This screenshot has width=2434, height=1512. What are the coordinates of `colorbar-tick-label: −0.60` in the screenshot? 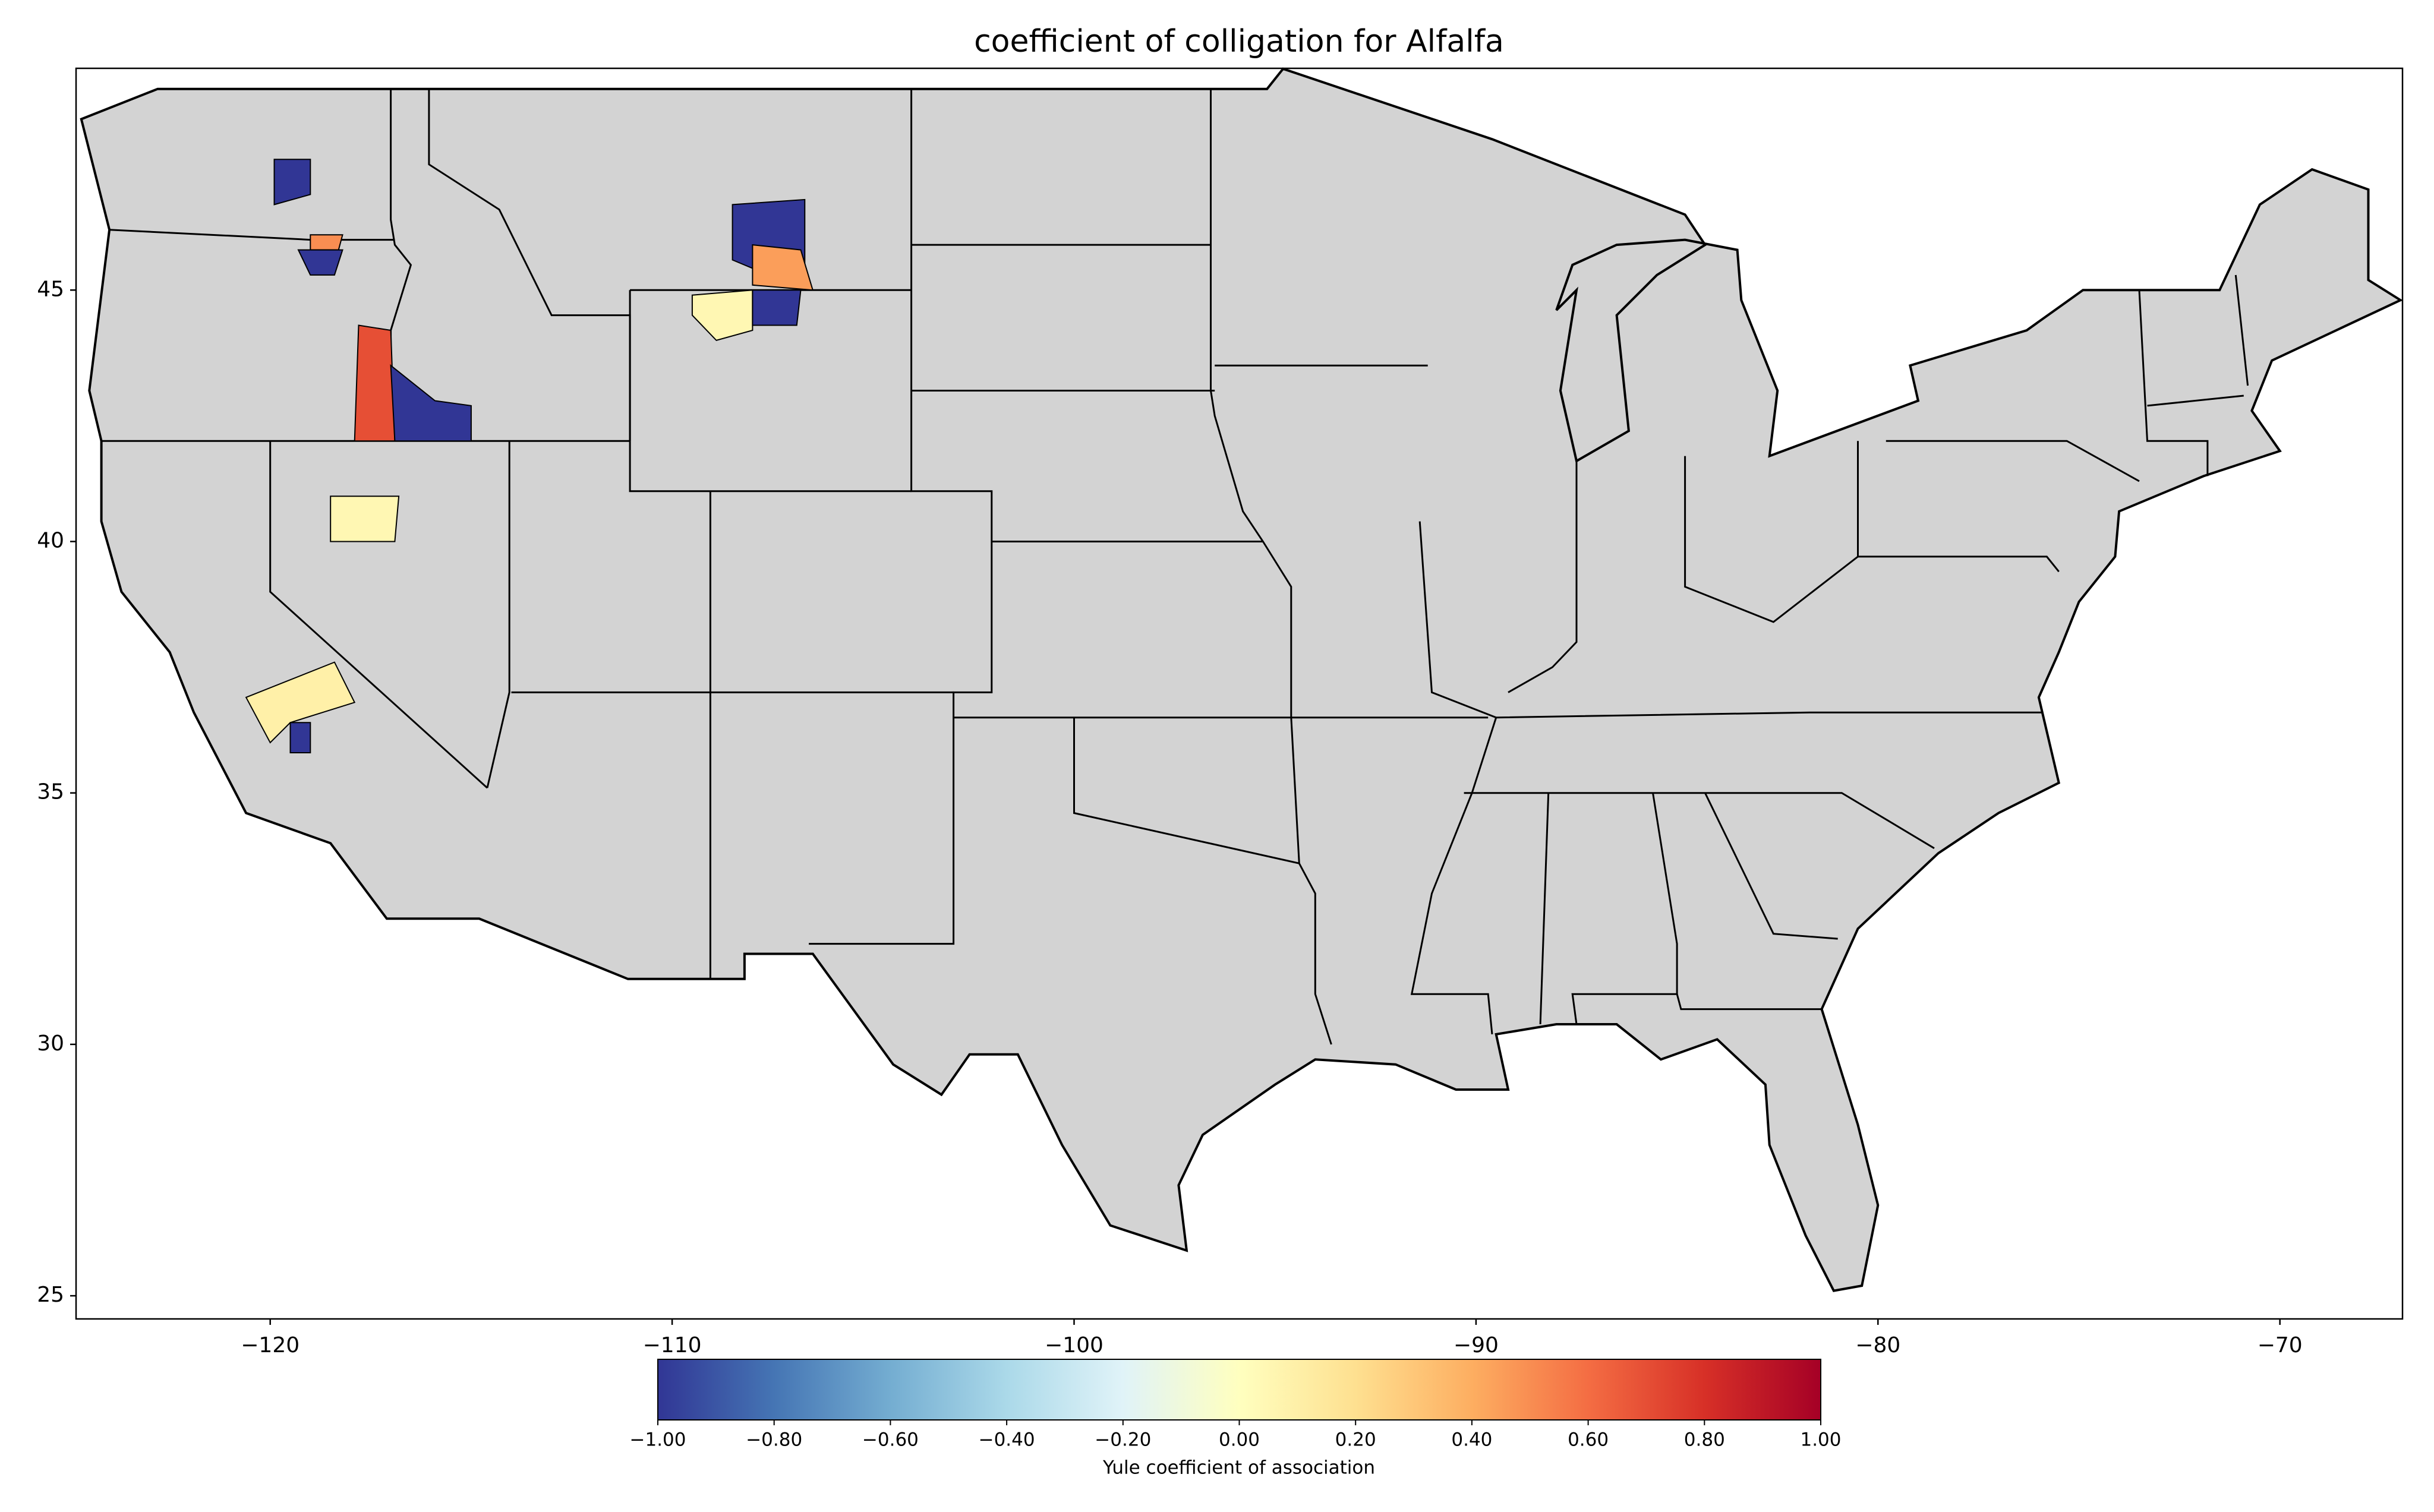 It's located at (890, 1440).